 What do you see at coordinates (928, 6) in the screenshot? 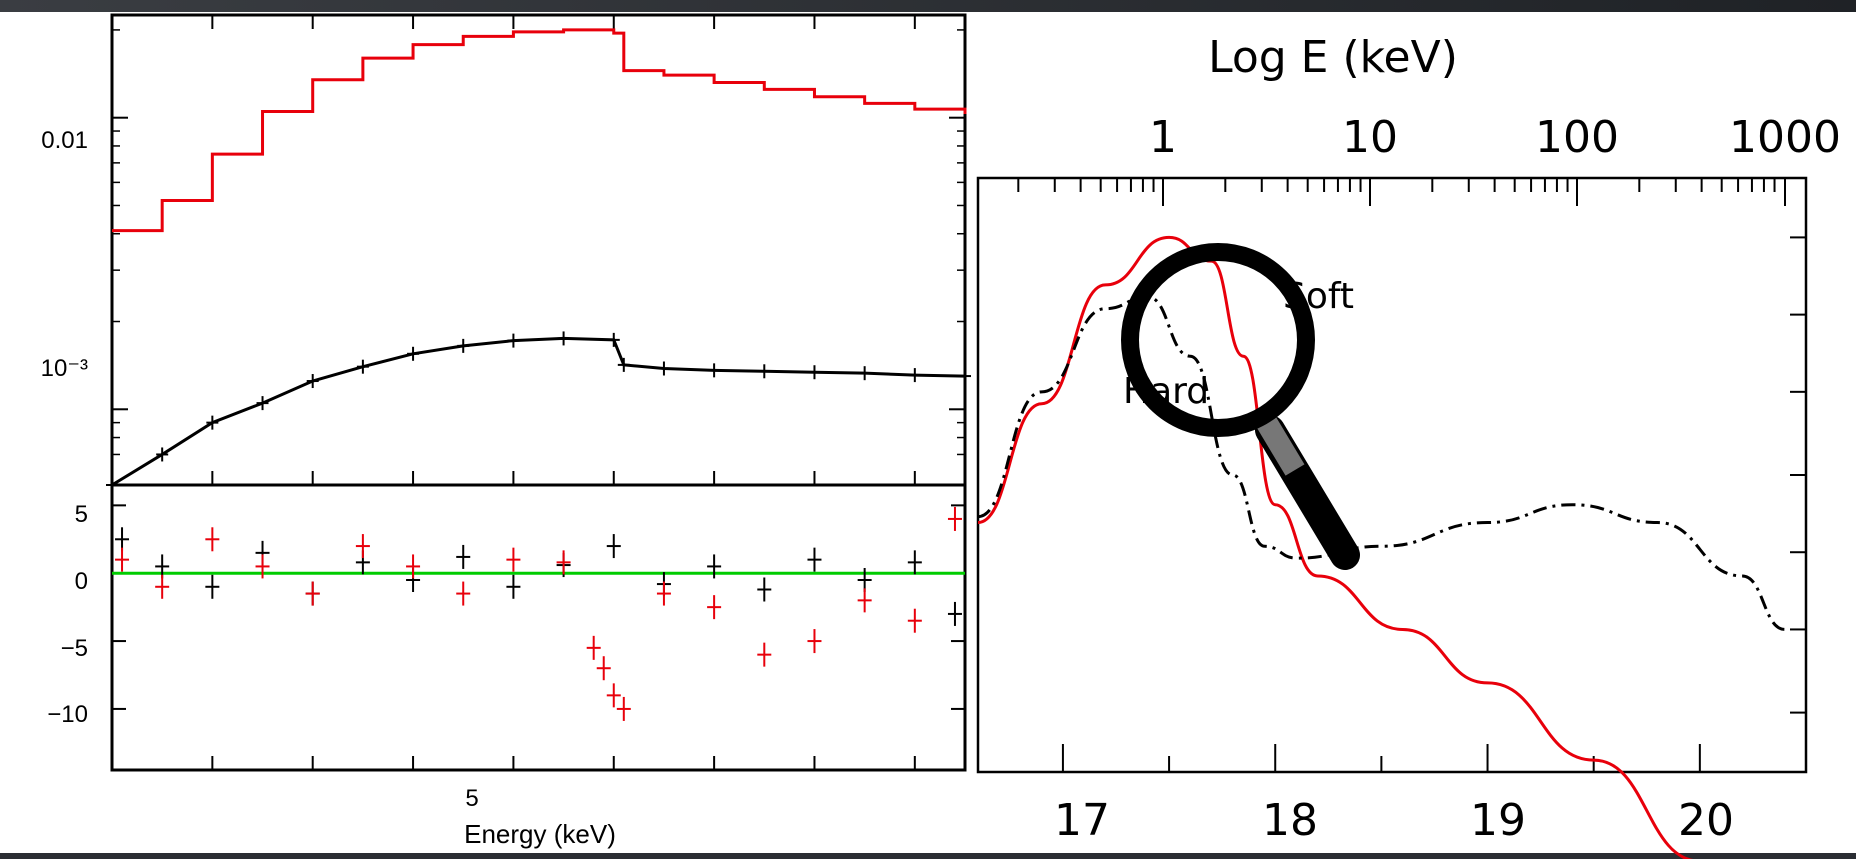
I see `top-bar` at bounding box center [928, 6].